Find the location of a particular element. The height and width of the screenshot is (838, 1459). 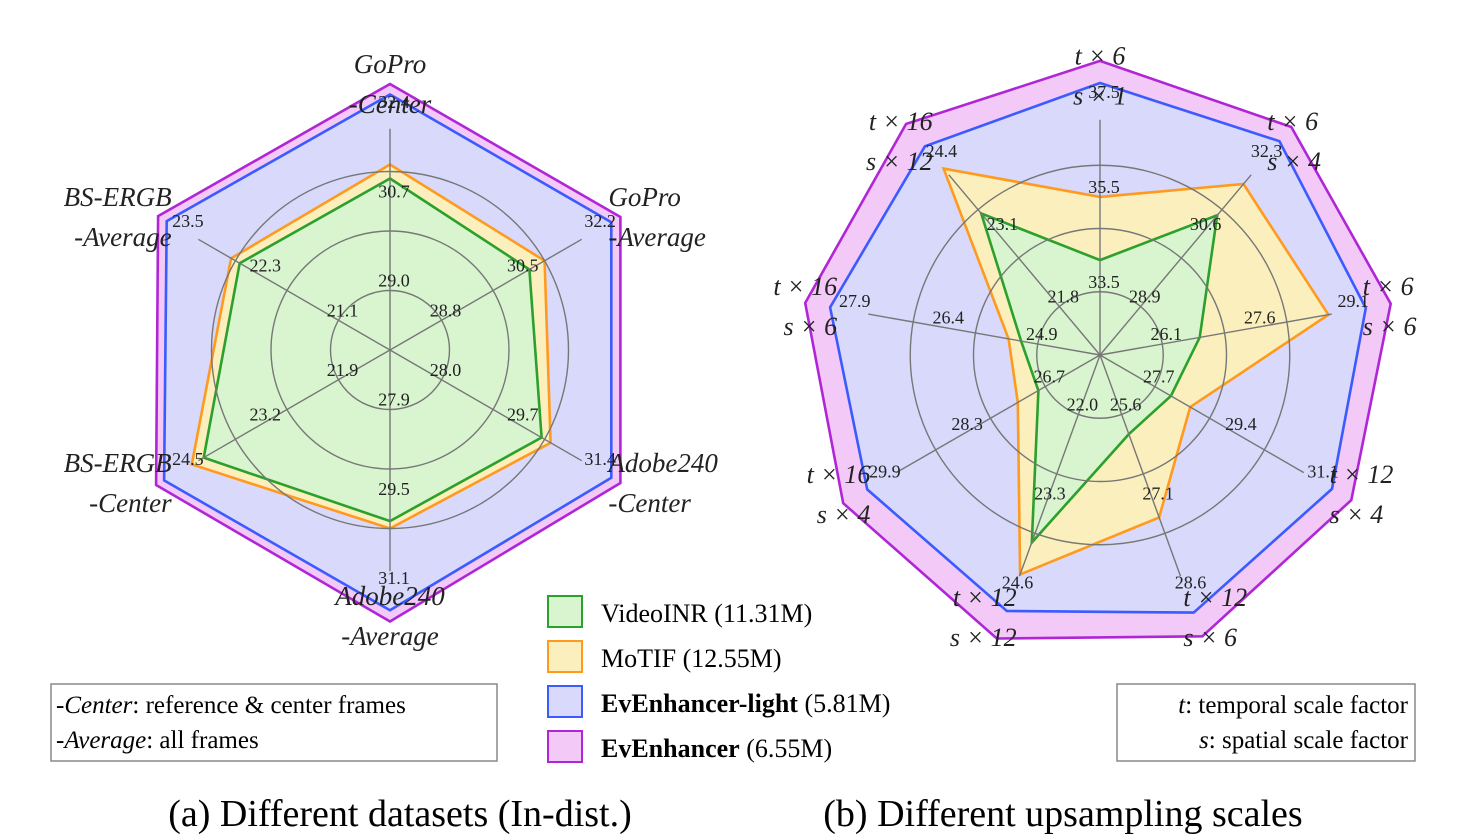

radar-a-tick-label: 31.1 is located at coordinates (394, 578).